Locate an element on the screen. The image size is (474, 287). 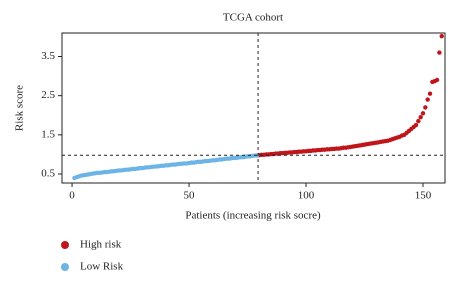
legend-label: High risk is located at coordinates (101, 245).